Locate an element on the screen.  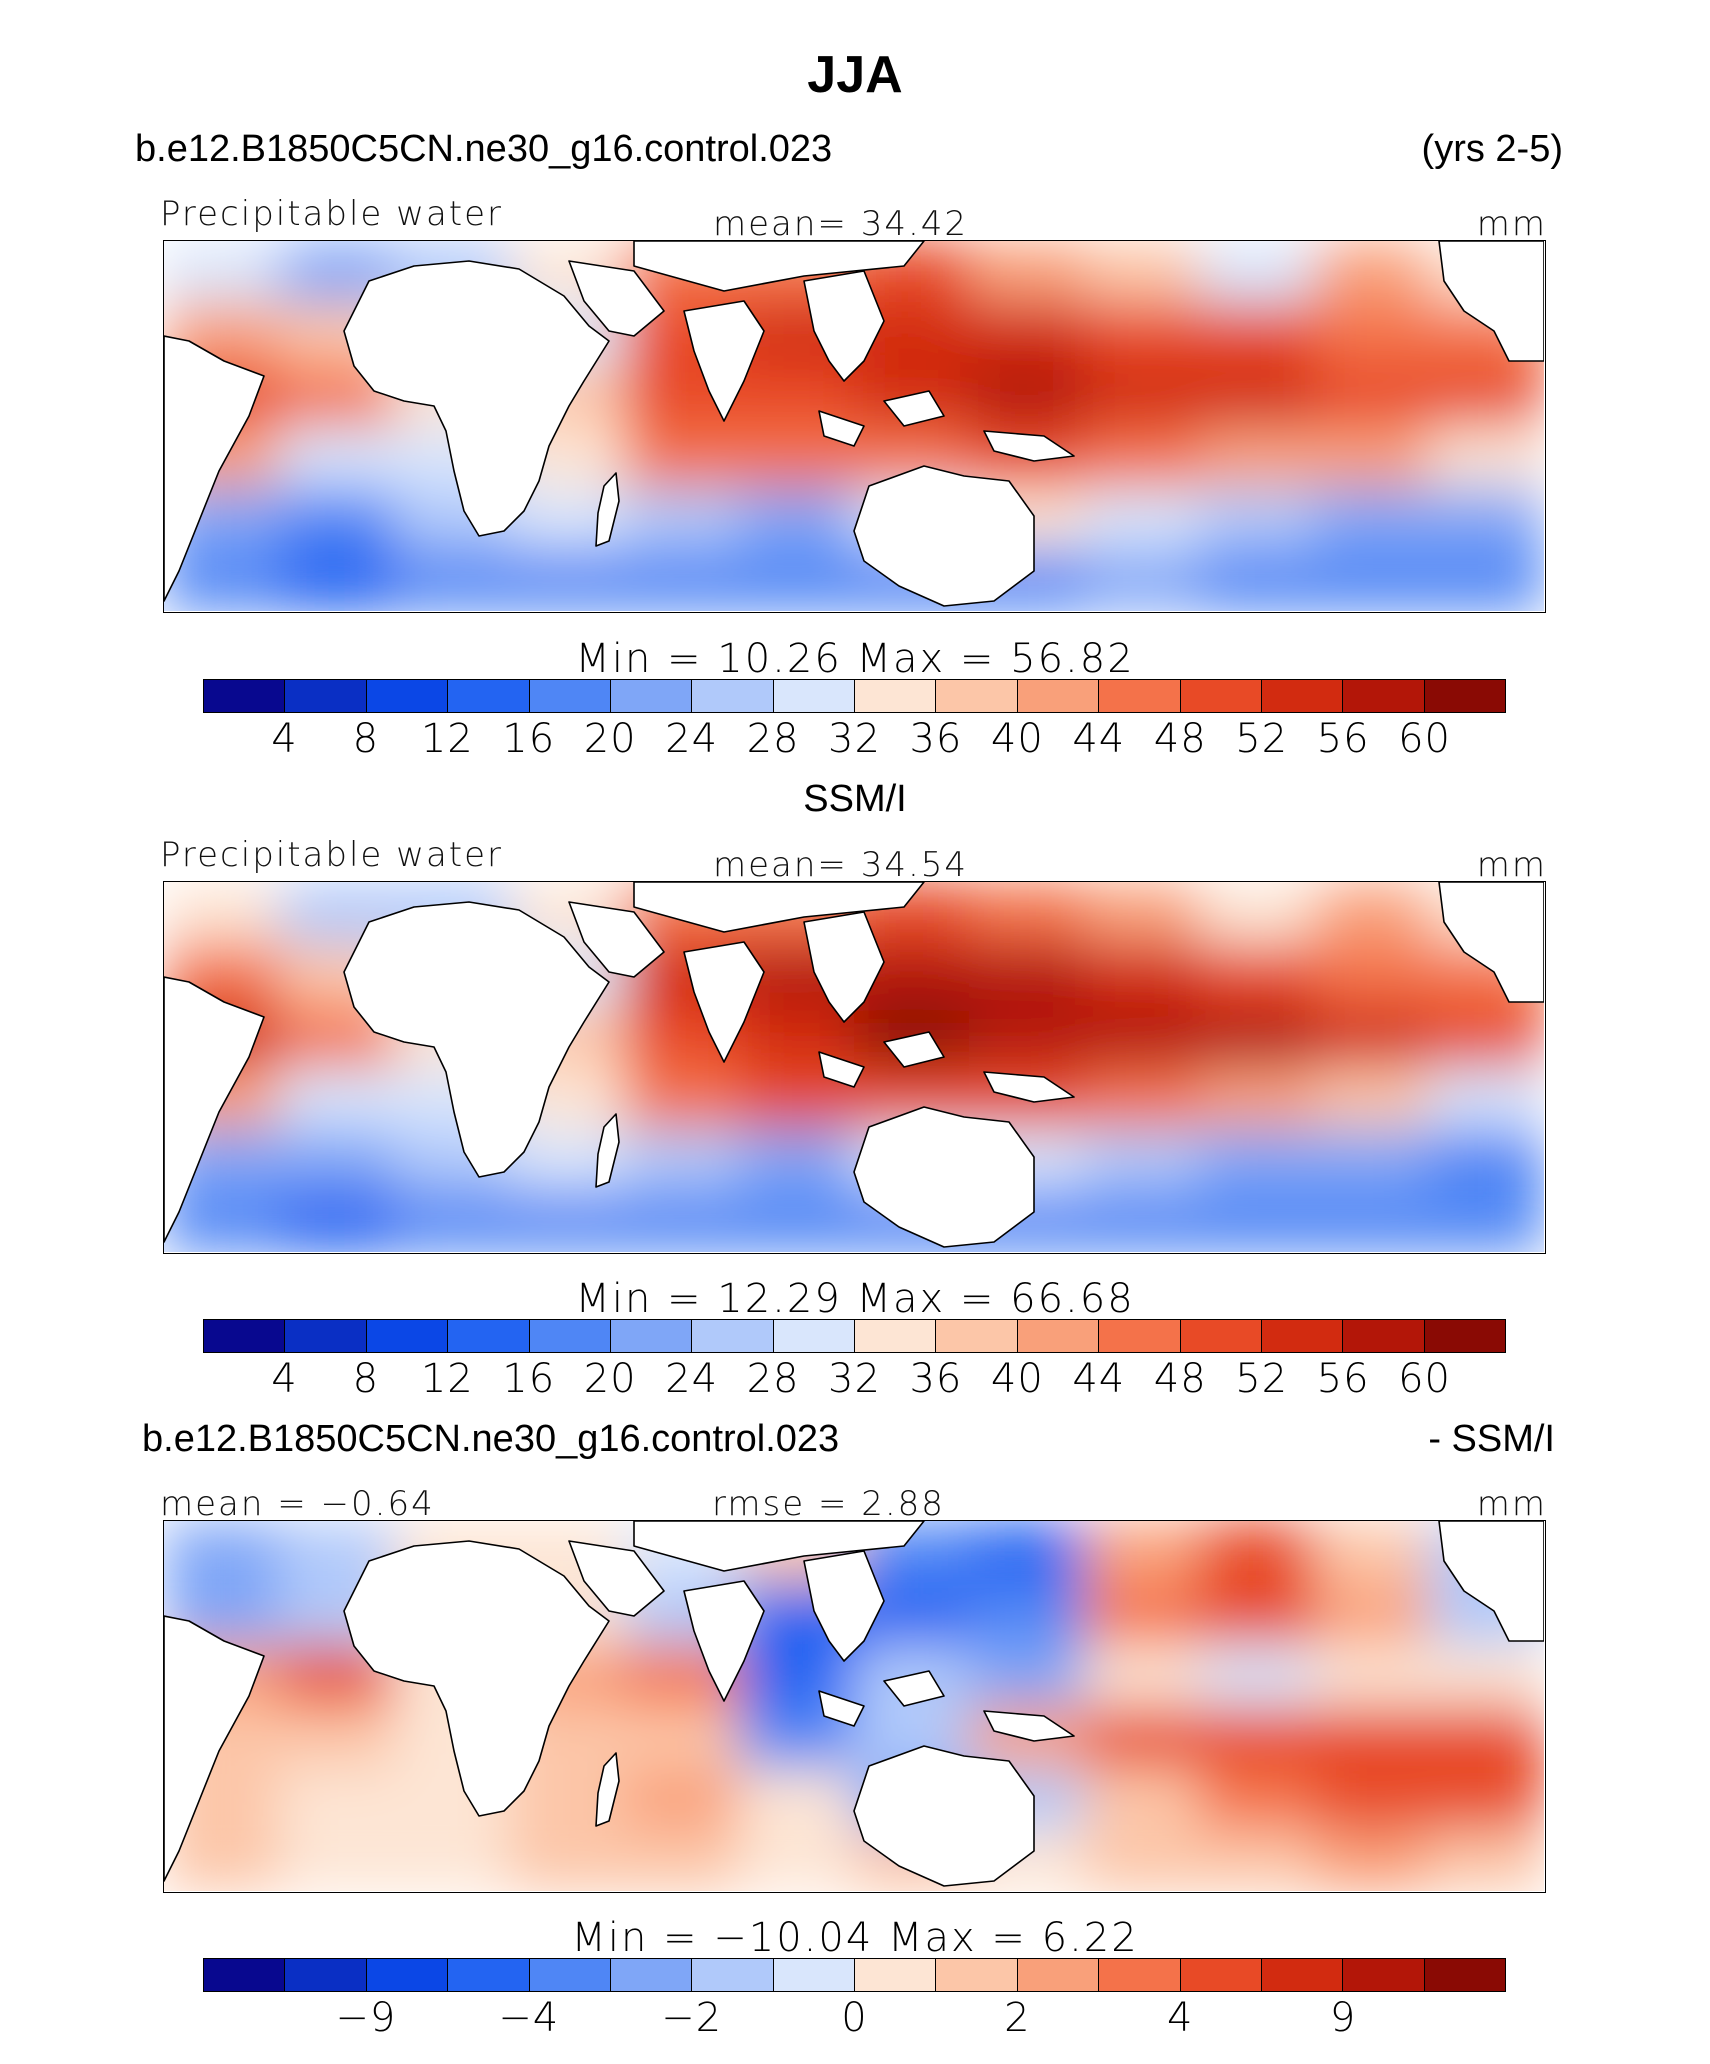
panel1-model-label: b.e12.B1850C5CN.ne30_g16.control.023 is located at coordinates (484, 149).